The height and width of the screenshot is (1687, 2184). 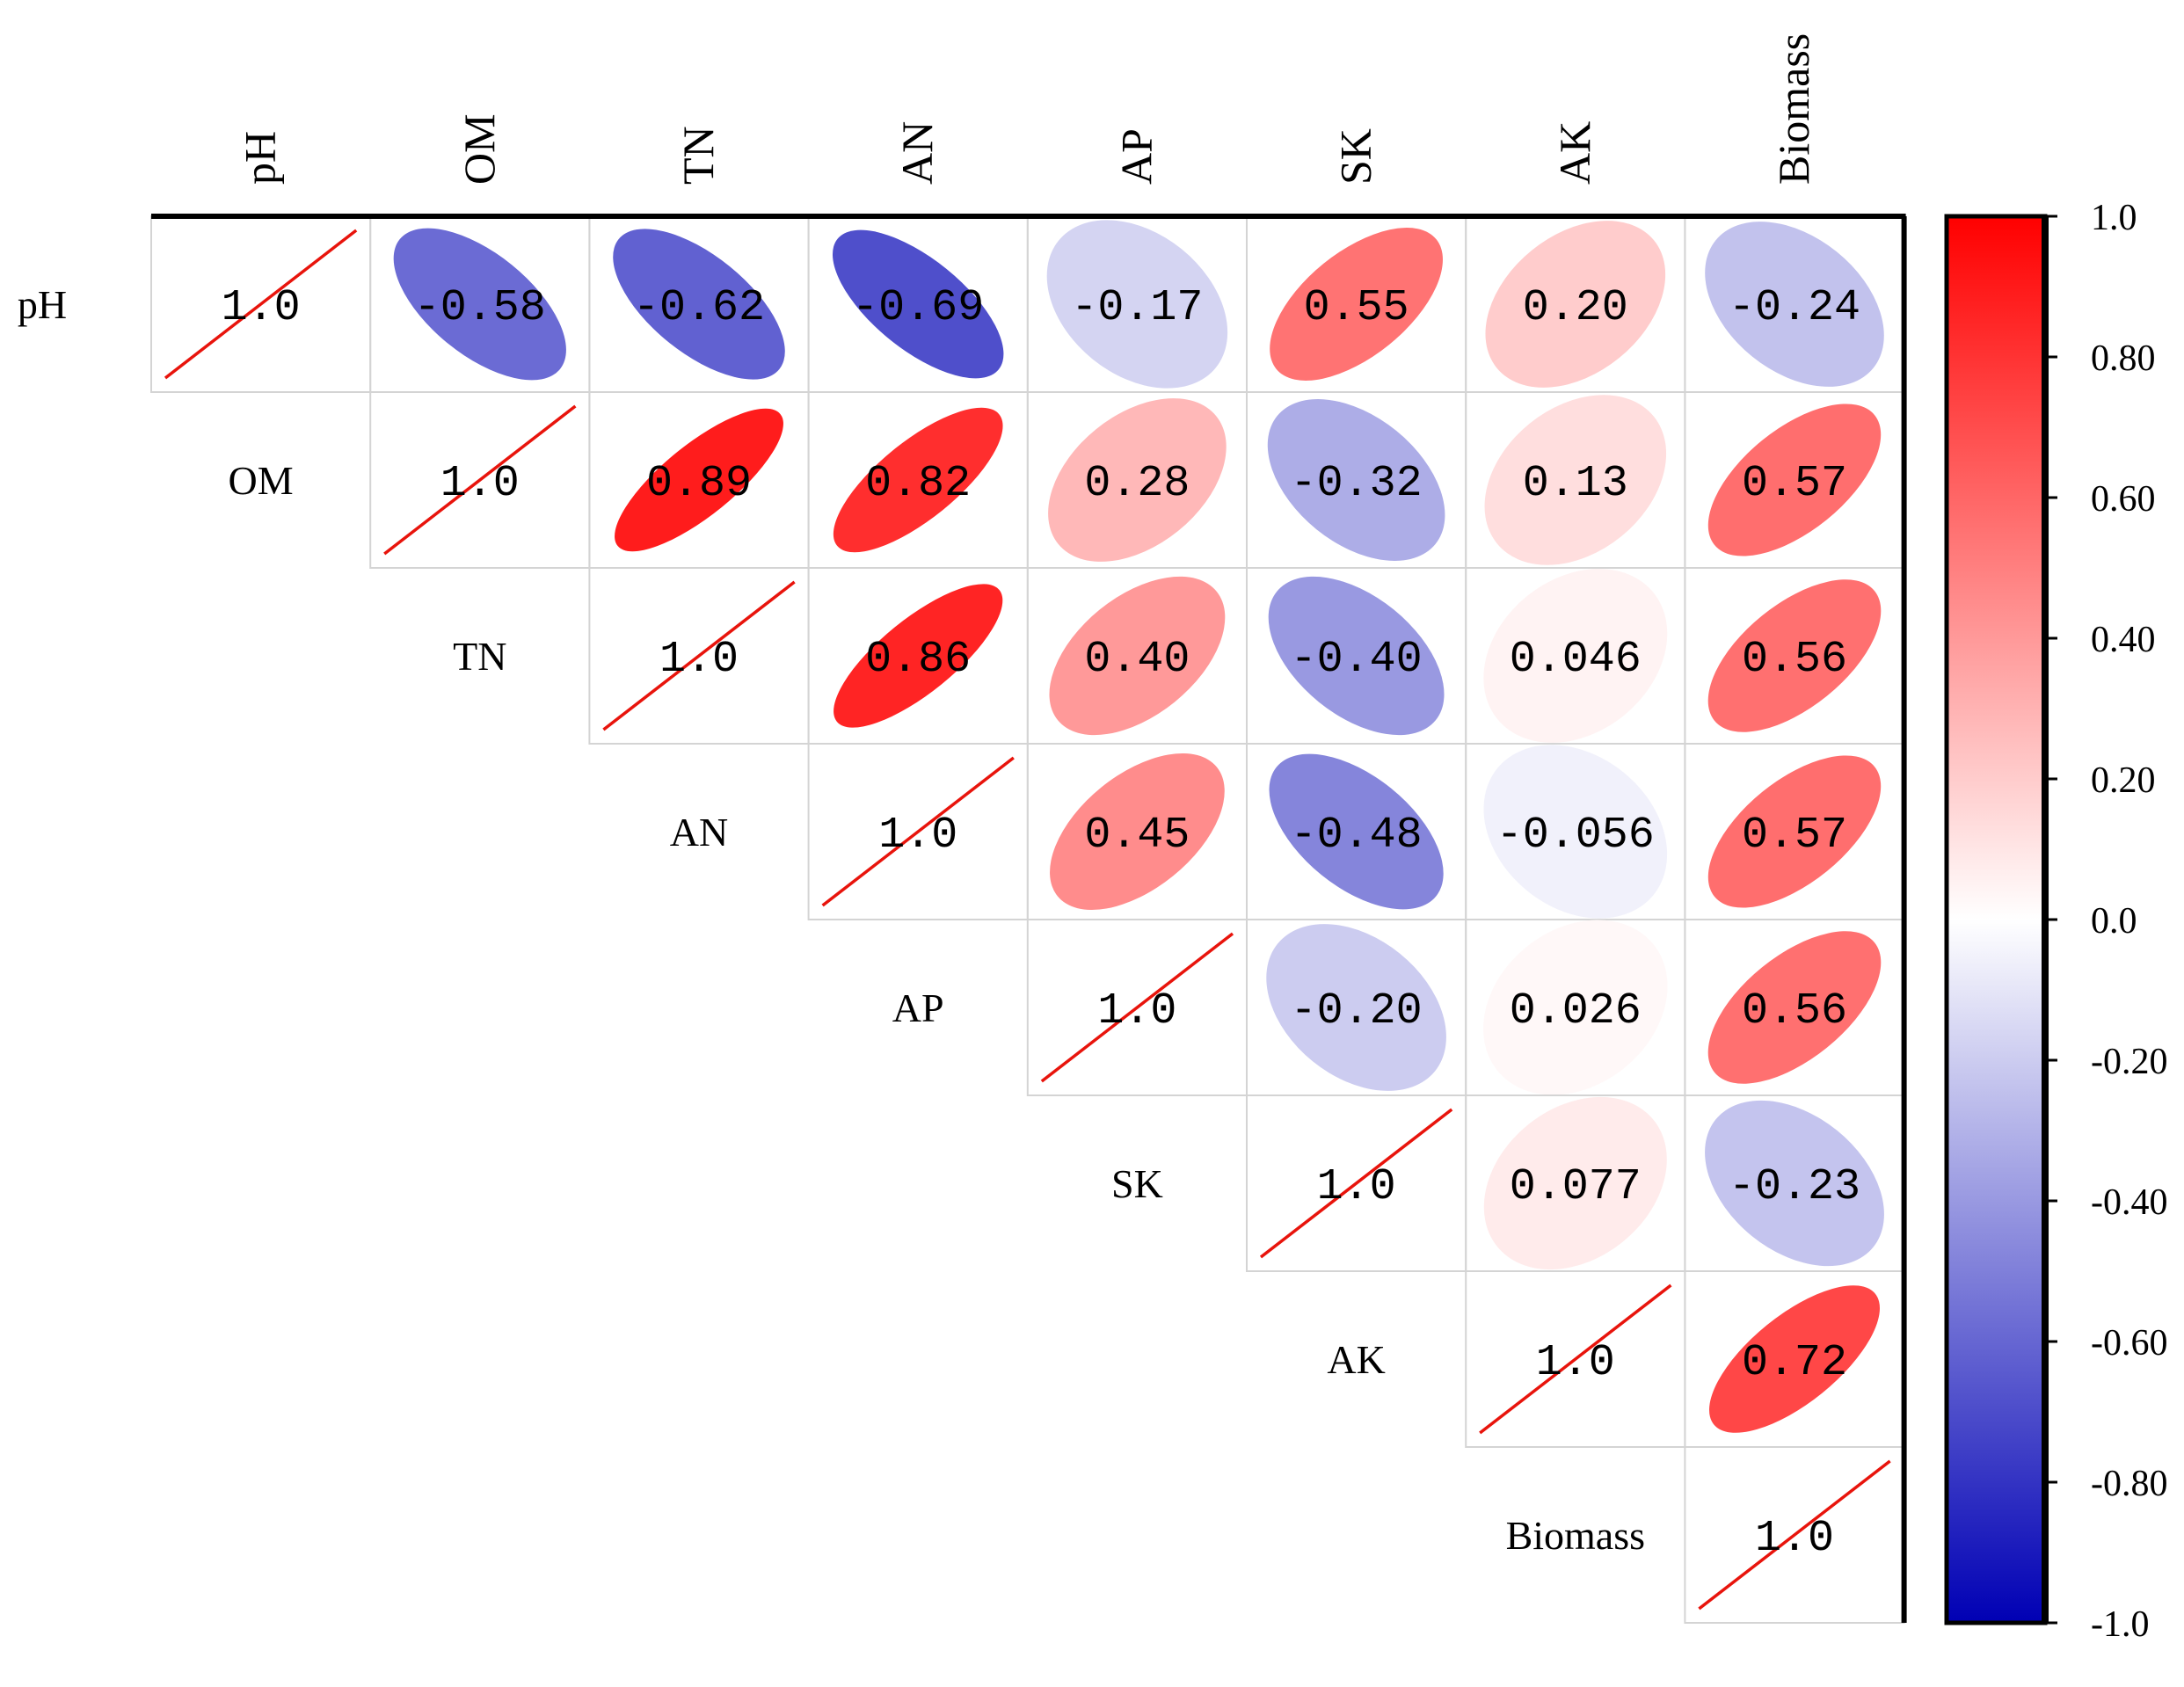 I want to click on correlation-value: 0.72, so click(x=1794, y=1363).